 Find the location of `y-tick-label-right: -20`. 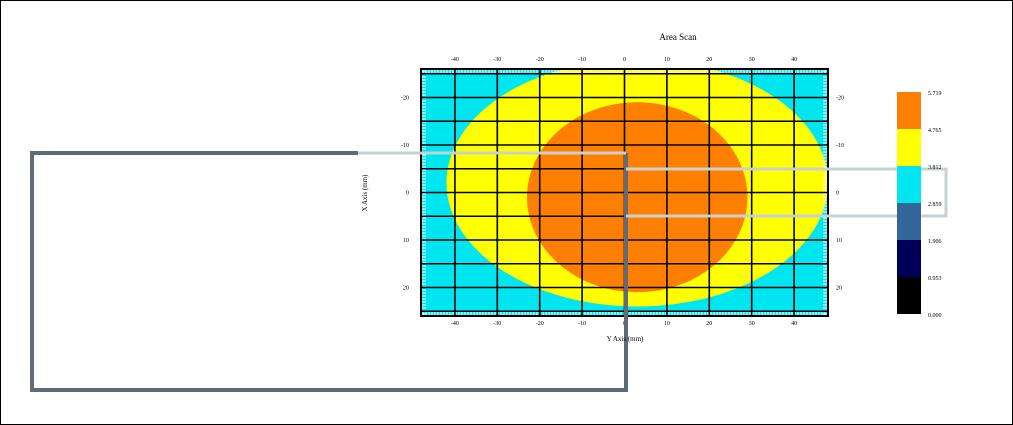

y-tick-label-right: -20 is located at coordinates (840, 99).